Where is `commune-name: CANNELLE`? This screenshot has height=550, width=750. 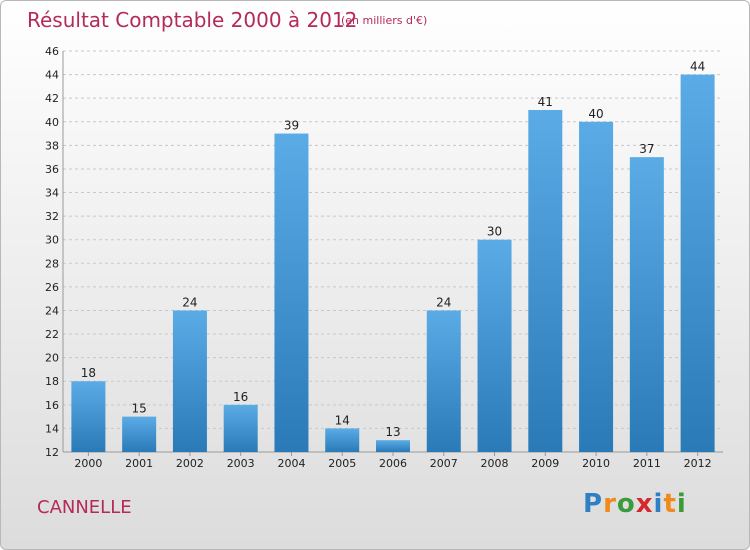
commune-name: CANNELLE is located at coordinates (84, 507).